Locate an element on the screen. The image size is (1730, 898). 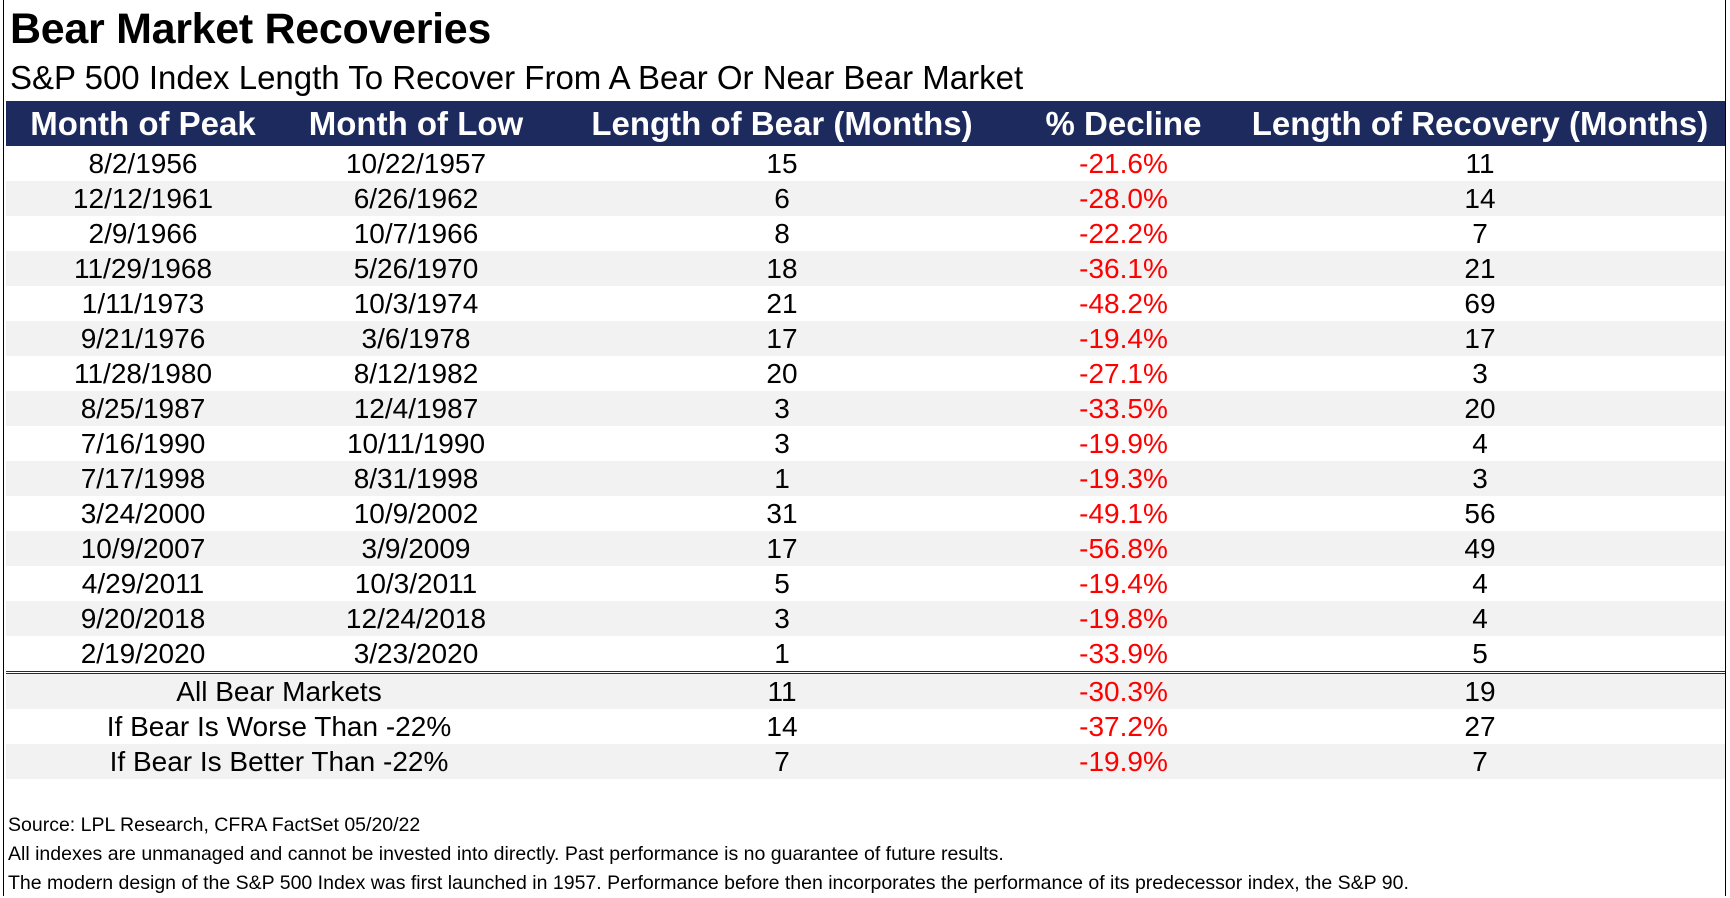
cell-month-of-low: 8/31/1998 is located at coordinates (416, 478).